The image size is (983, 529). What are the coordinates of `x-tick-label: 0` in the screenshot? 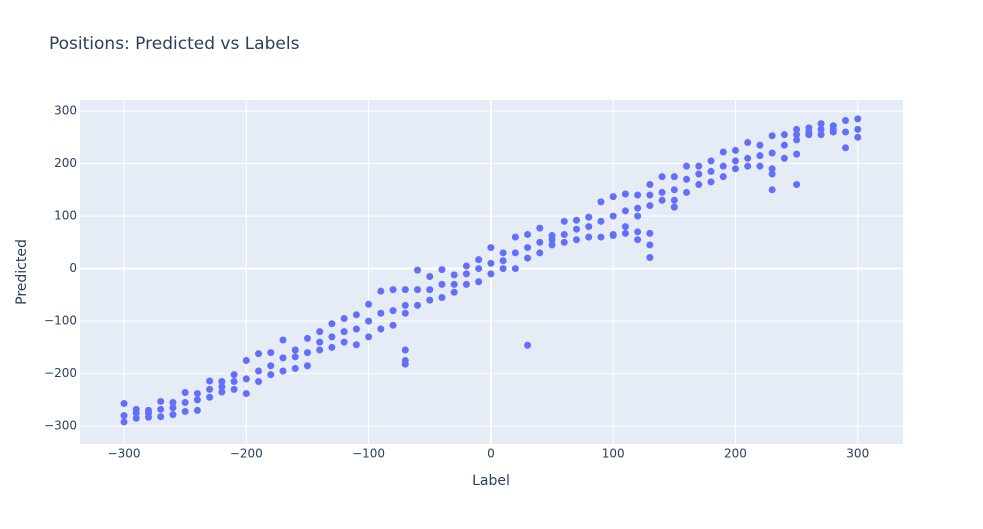 It's located at (491, 454).